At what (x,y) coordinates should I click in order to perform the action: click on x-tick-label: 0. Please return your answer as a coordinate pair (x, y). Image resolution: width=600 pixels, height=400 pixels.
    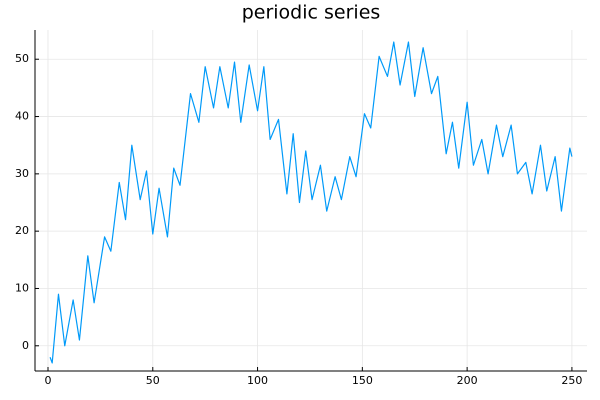
    Looking at the image, I should click on (47, 380).